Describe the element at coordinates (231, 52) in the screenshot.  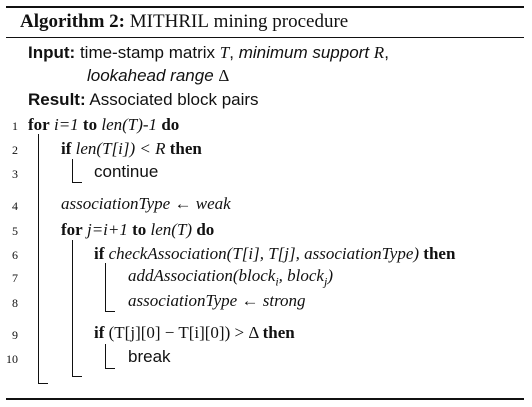
I see `input-sep: ,` at that location.